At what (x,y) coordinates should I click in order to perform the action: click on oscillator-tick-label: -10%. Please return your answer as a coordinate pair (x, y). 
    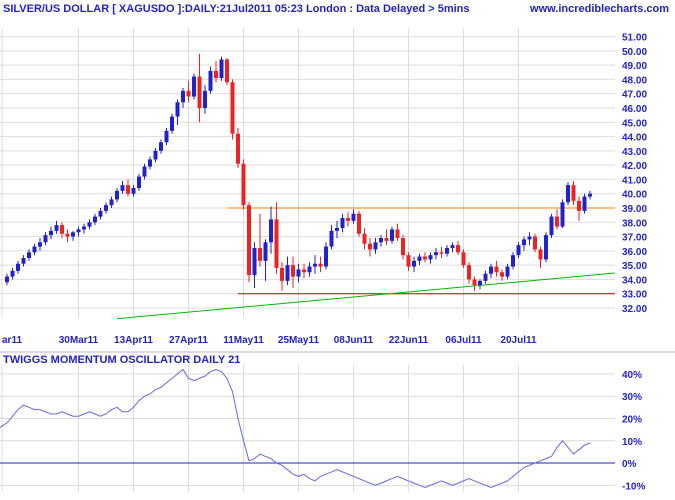
    Looking at the image, I should click on (633, 486).